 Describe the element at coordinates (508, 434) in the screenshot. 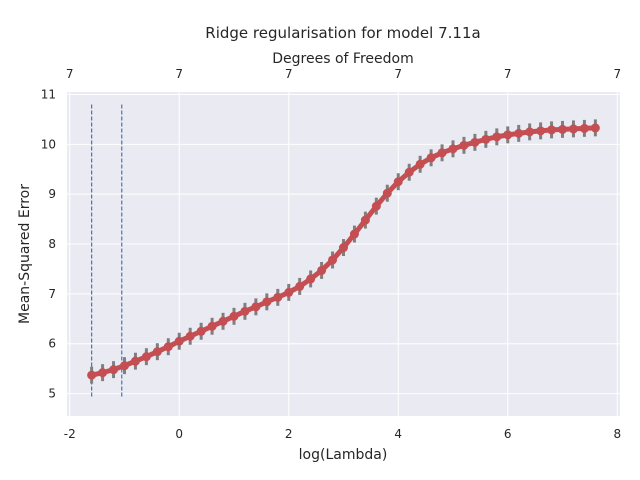

I see `x-tick-label: 6` at that location.